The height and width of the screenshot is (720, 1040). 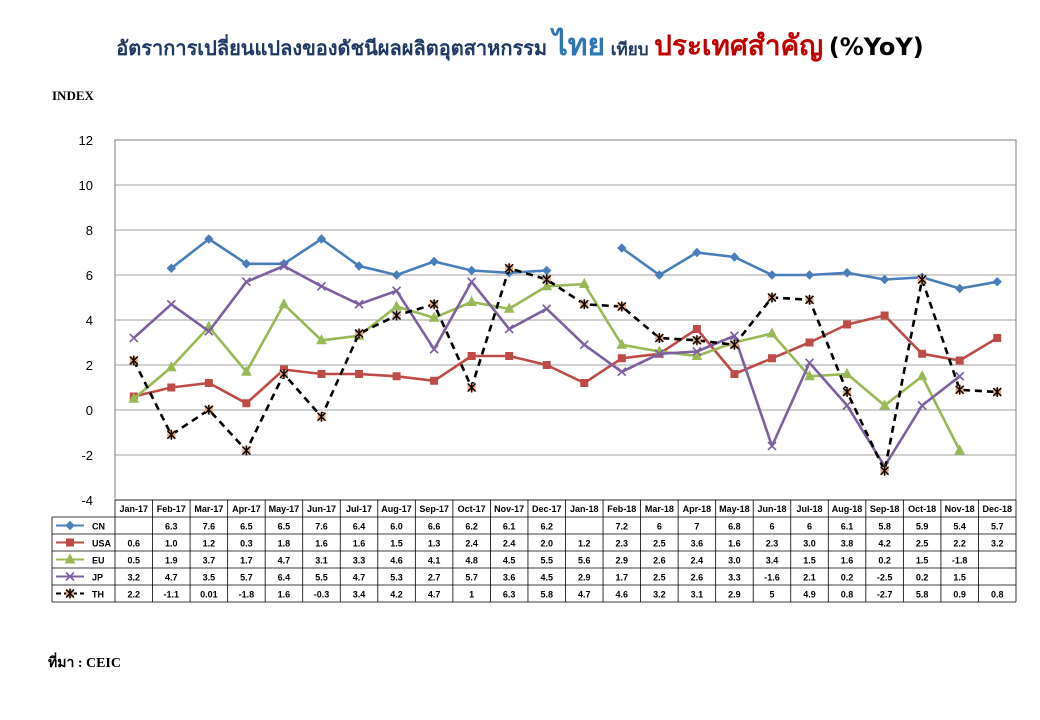 What do you see at coordinates (98, 561) in the screenshot?
I see `legend-label-eu: EU` at bounding box center [98, 561].